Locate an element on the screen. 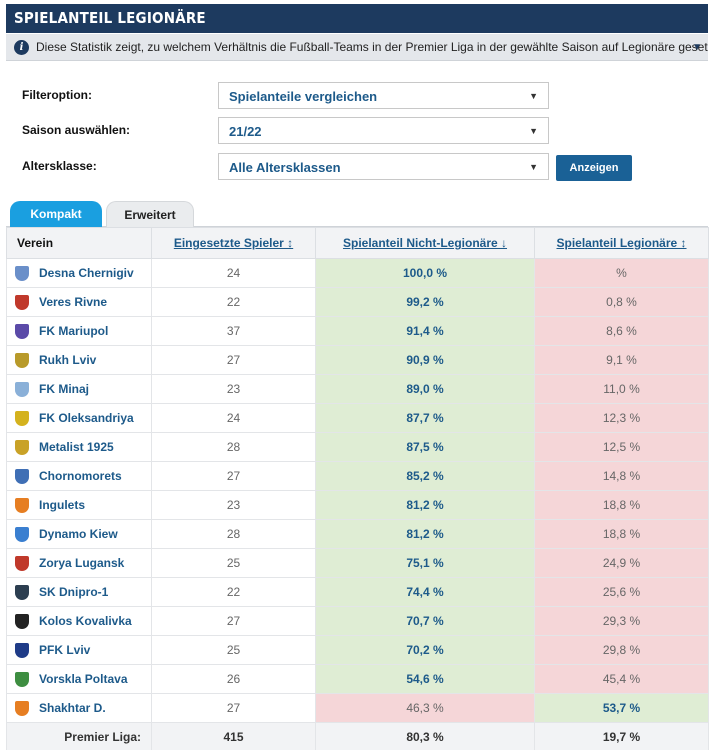 Image resolution: width=714 pixels, height=750 pixels. club-cell: Kolos Kovalivka is located at coordinates (79, 621).